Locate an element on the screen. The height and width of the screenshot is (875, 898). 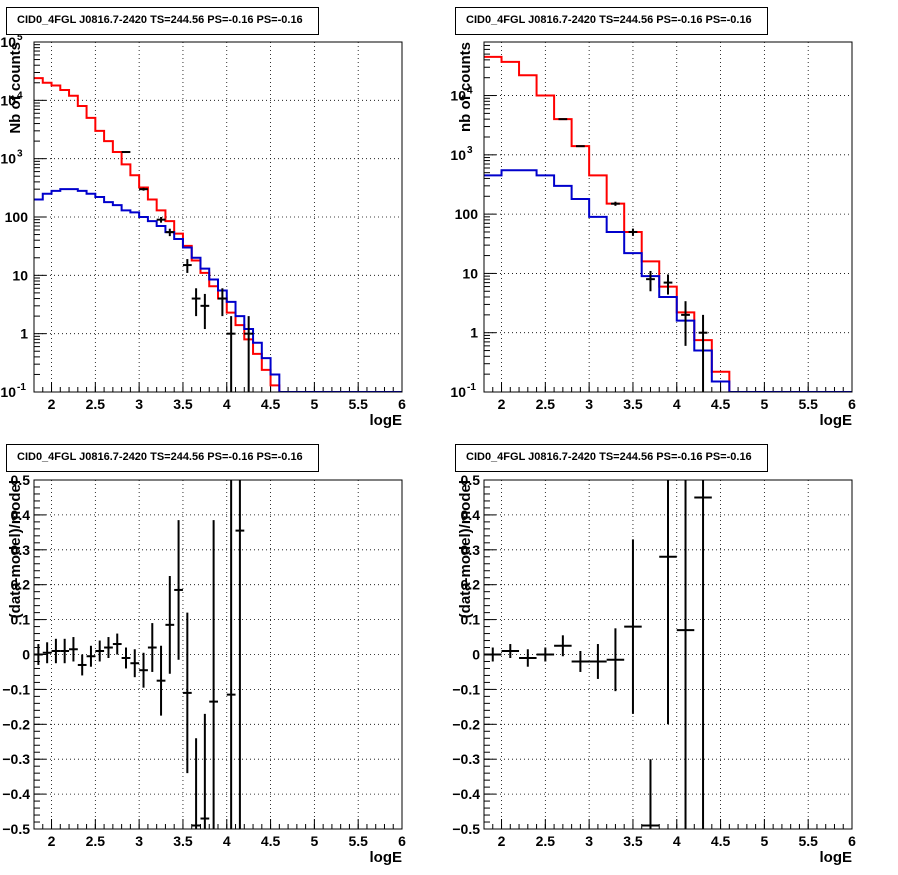
series-total-step is located at coordinates (218, 234).